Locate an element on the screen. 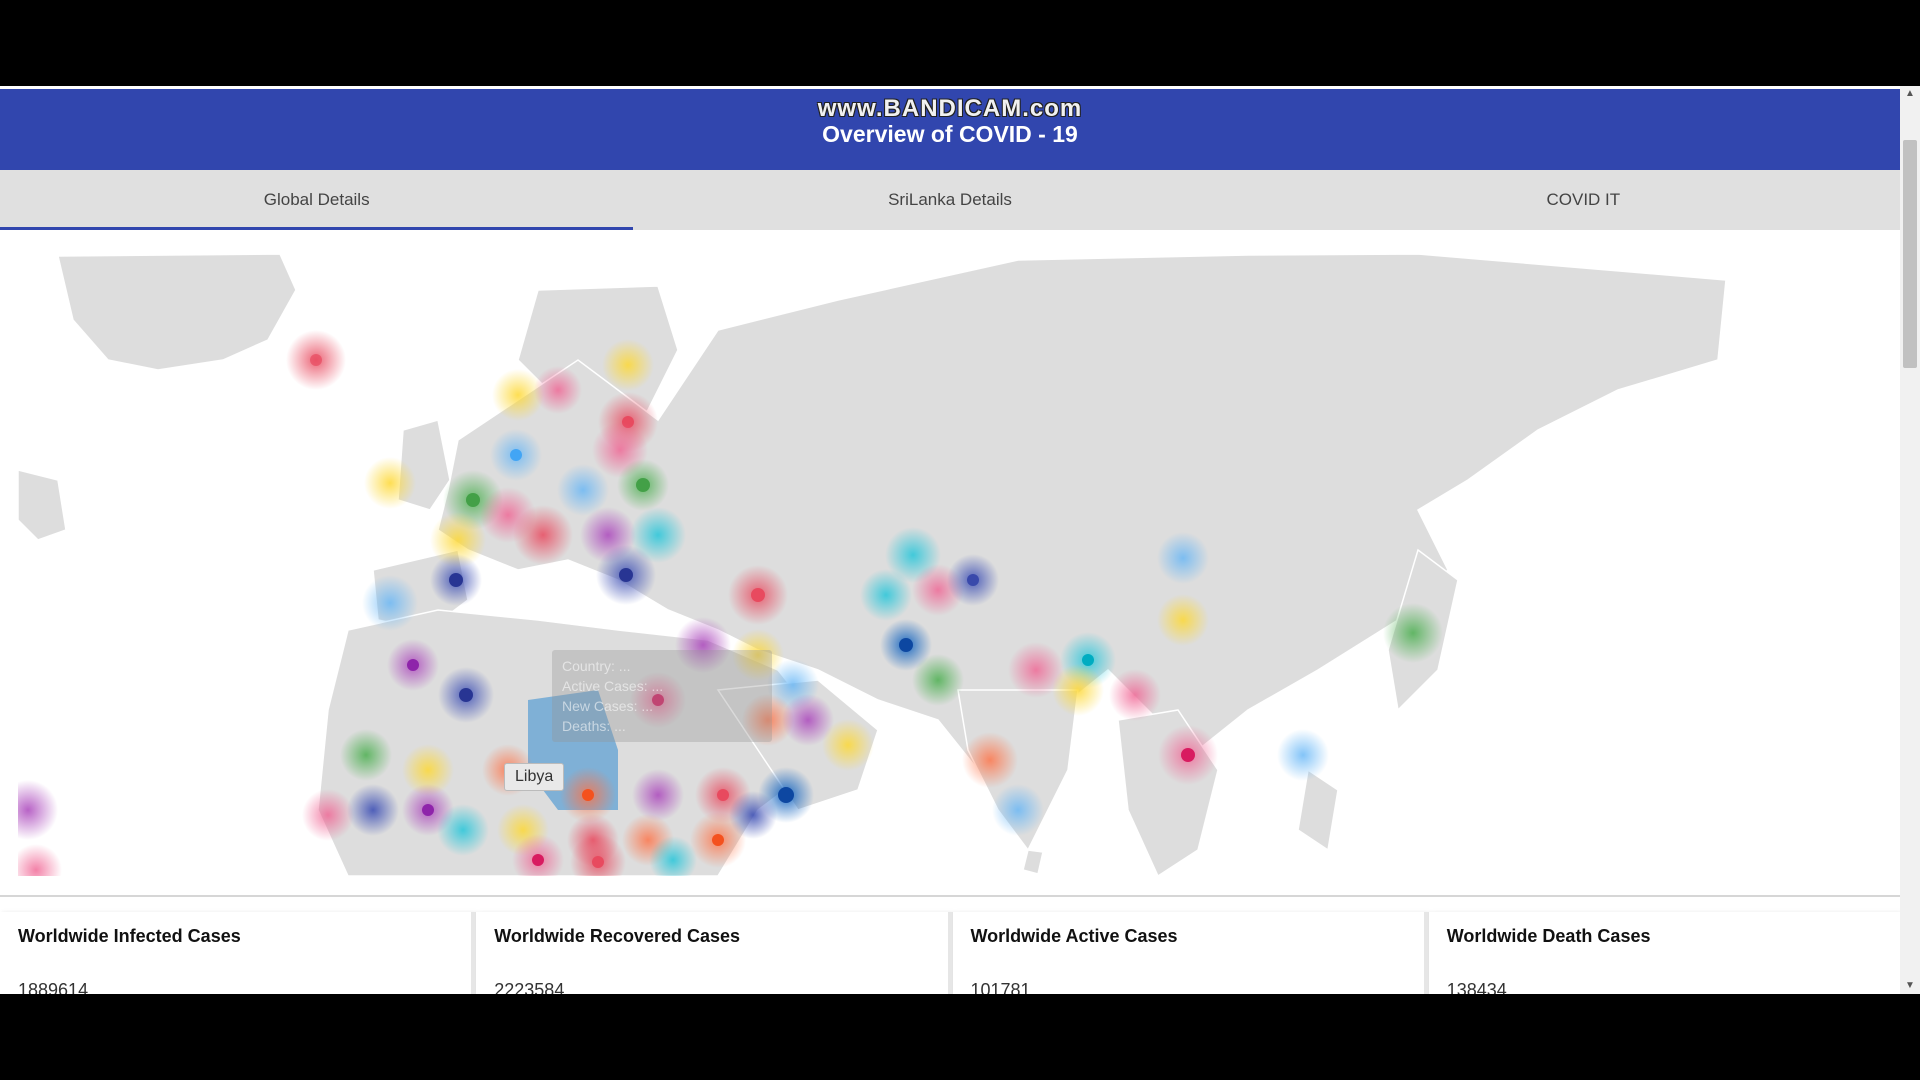  page-title: Overview of COVID - 19 is located at coordinates (950, 134).